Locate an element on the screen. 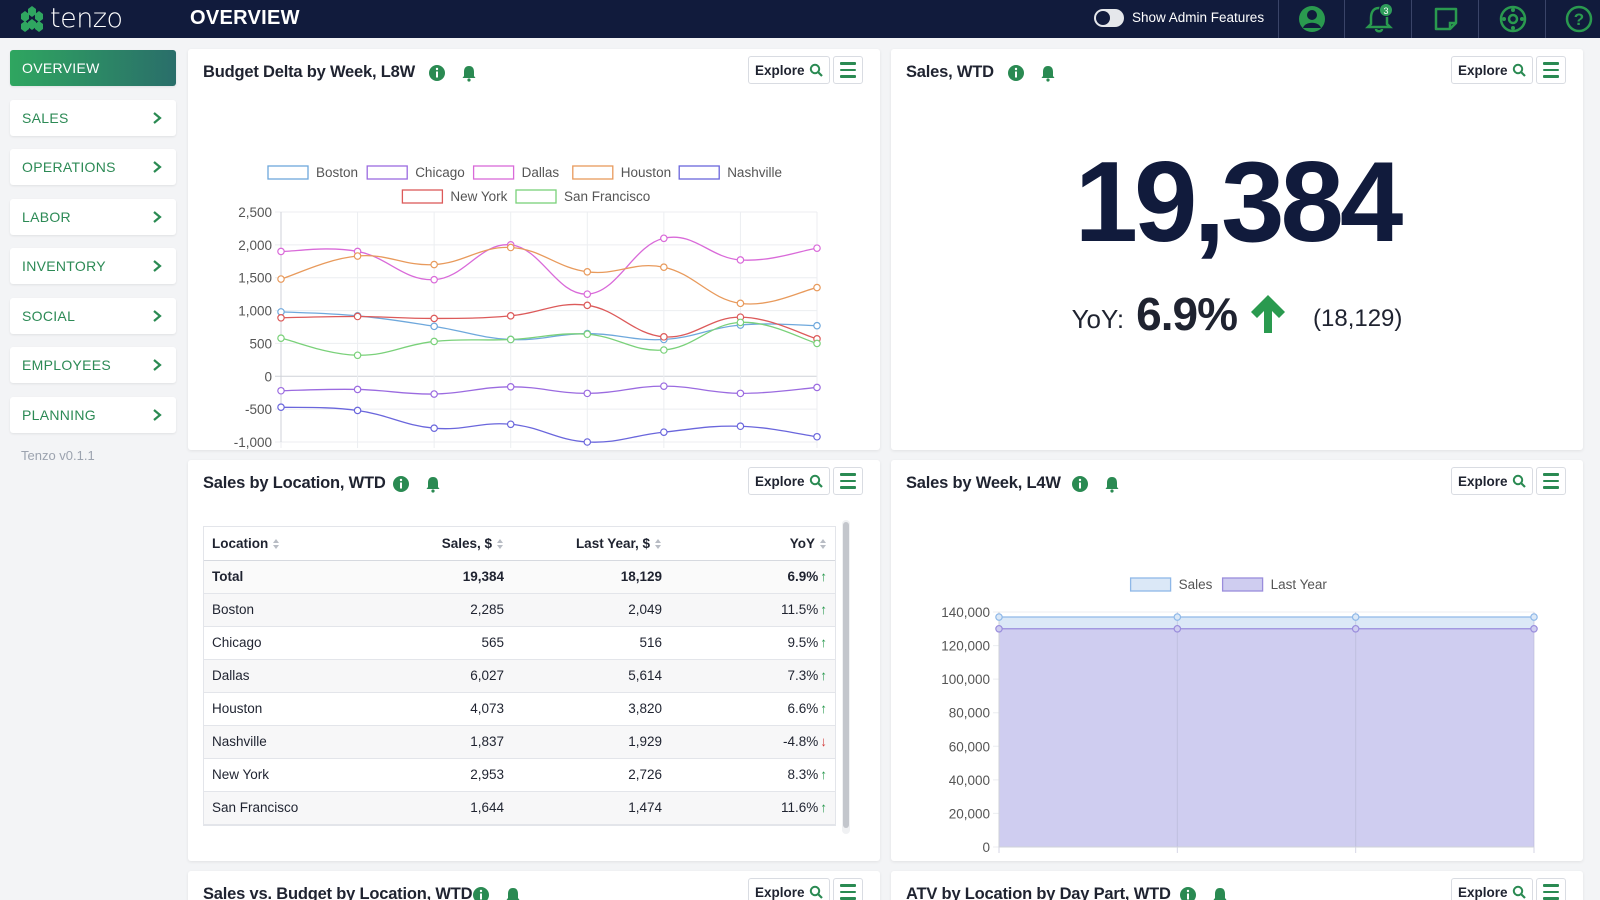  arrow-down-icon: ↓ is located at coordinates (823, 741).